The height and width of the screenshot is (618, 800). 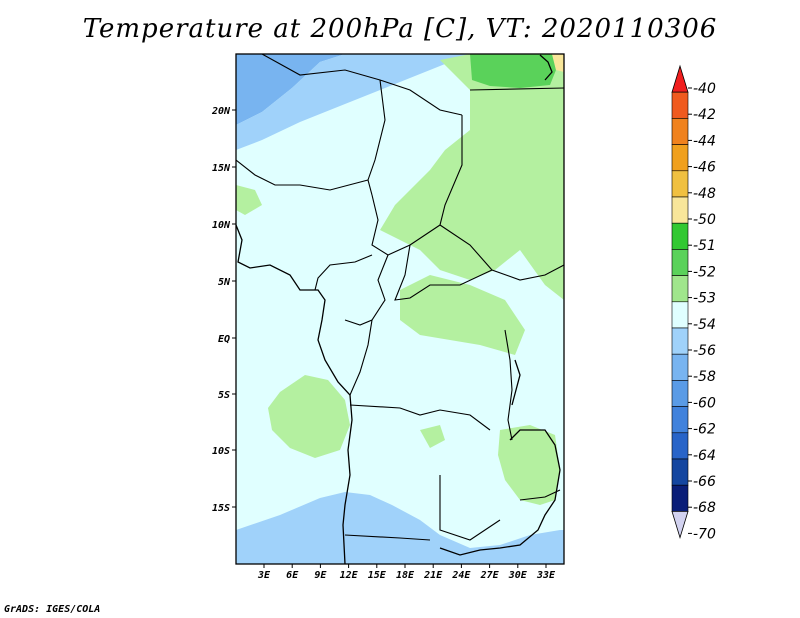 I want to click on colorbar-swatch-top, so click(x=680, y=78).